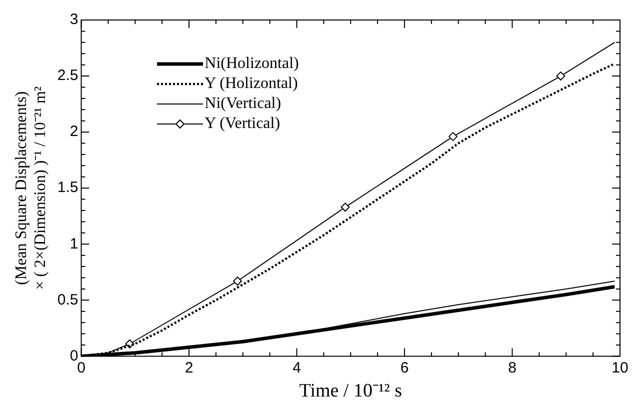  I want to click on x-tick-label: 10, so click(620, 367).